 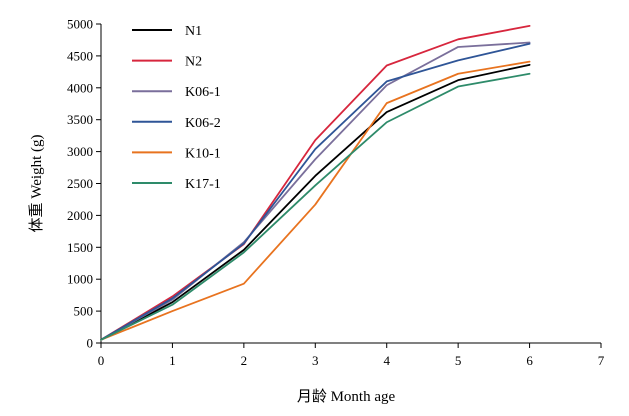 What do you see at coordinates (80, 55) in the screenshot?
I see `y-tick-label: 4500` at bounding box center [80, 55].